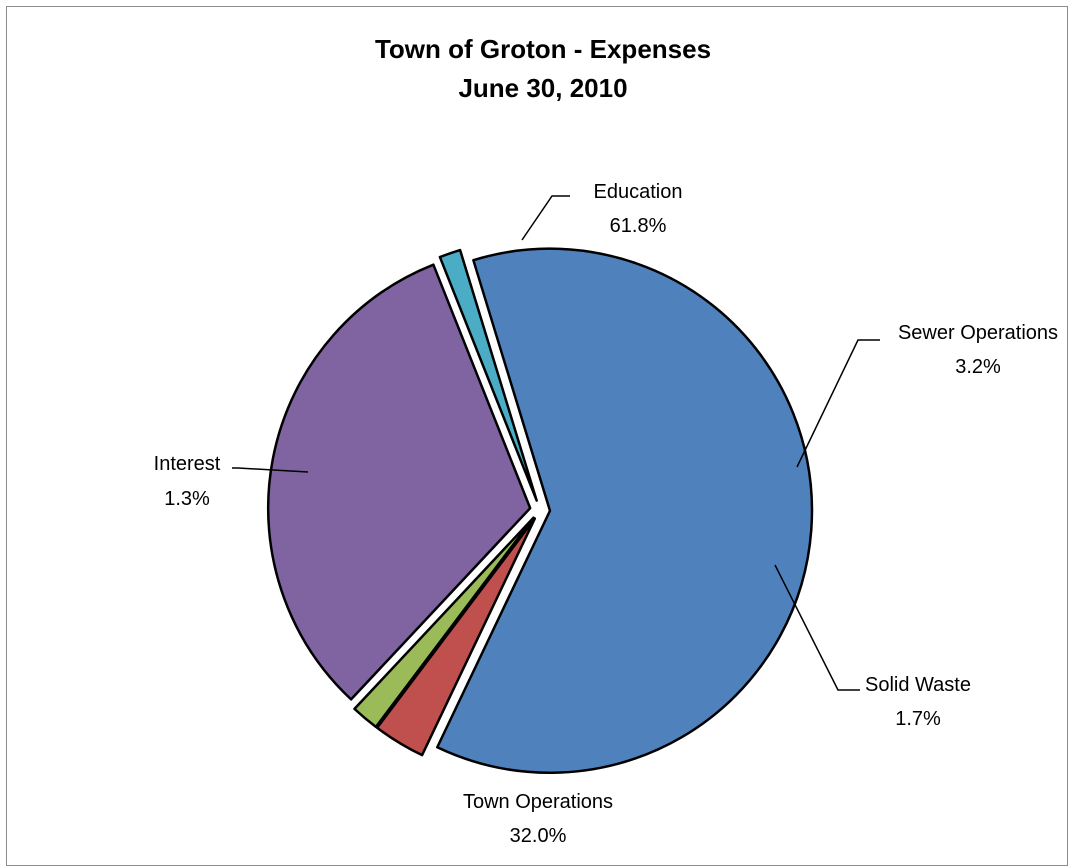  What do you see at coordinates (638, 192) in the screenshot?
I see `data-label-category: Education` at bounding box center [638, 192].